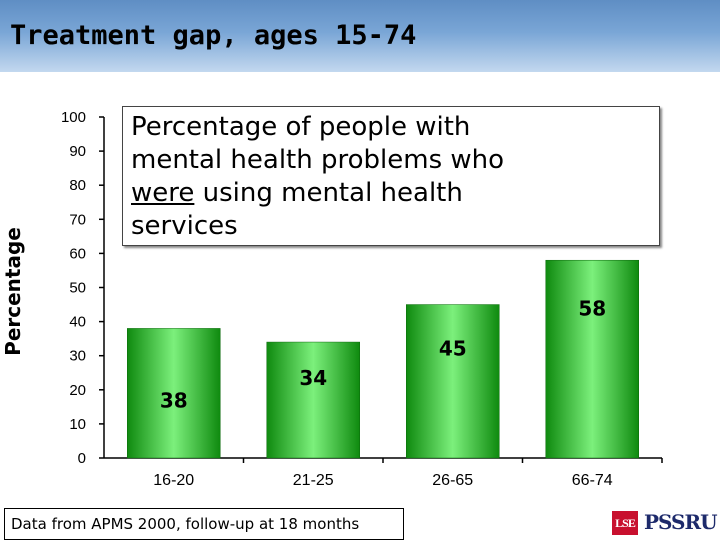 Image resolution: width=720 pixels, height=540 pixels. I want to click on data-label: 34, so click(313, 378).